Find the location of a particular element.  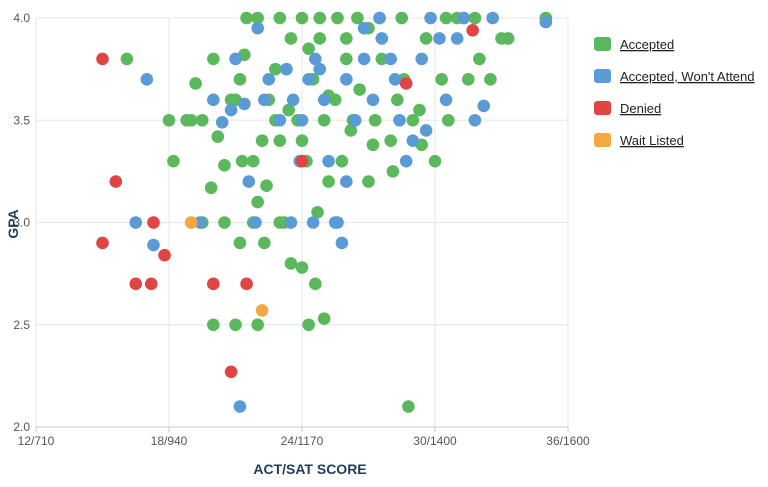

legend-label-1: Accepted, Won't Attend is located at coordinates (687, 76).